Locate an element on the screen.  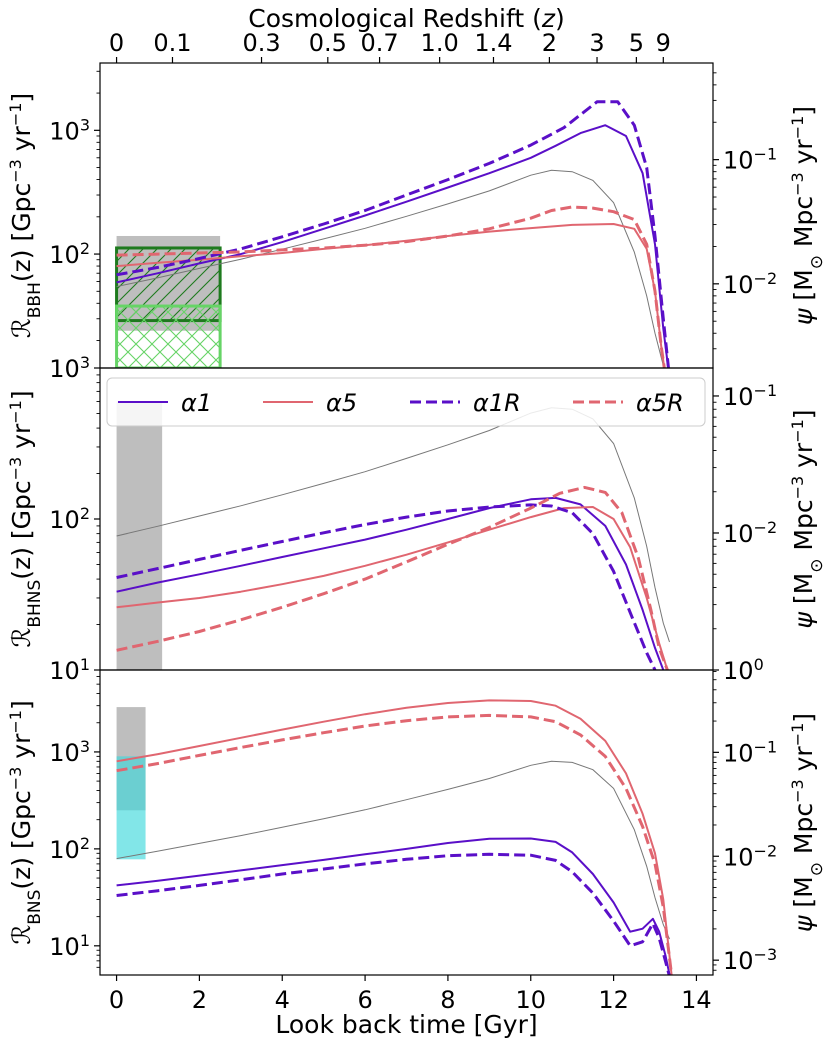
y2-tick-label: 10⁰ is located at coordinates (743, 670).